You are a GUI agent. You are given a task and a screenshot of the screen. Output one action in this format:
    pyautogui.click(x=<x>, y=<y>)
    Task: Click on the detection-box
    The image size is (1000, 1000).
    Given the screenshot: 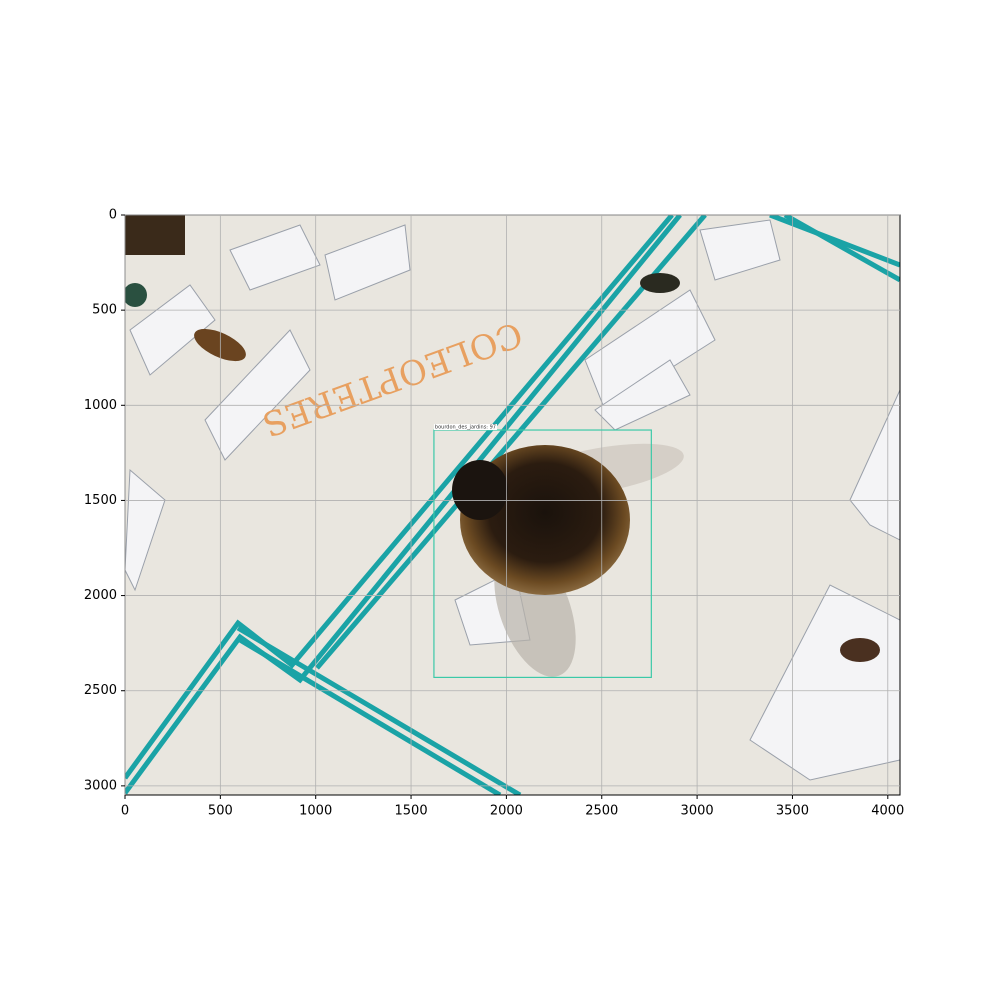 What is the action you would take?
    pyautogui.click(x=542, y=554)
    